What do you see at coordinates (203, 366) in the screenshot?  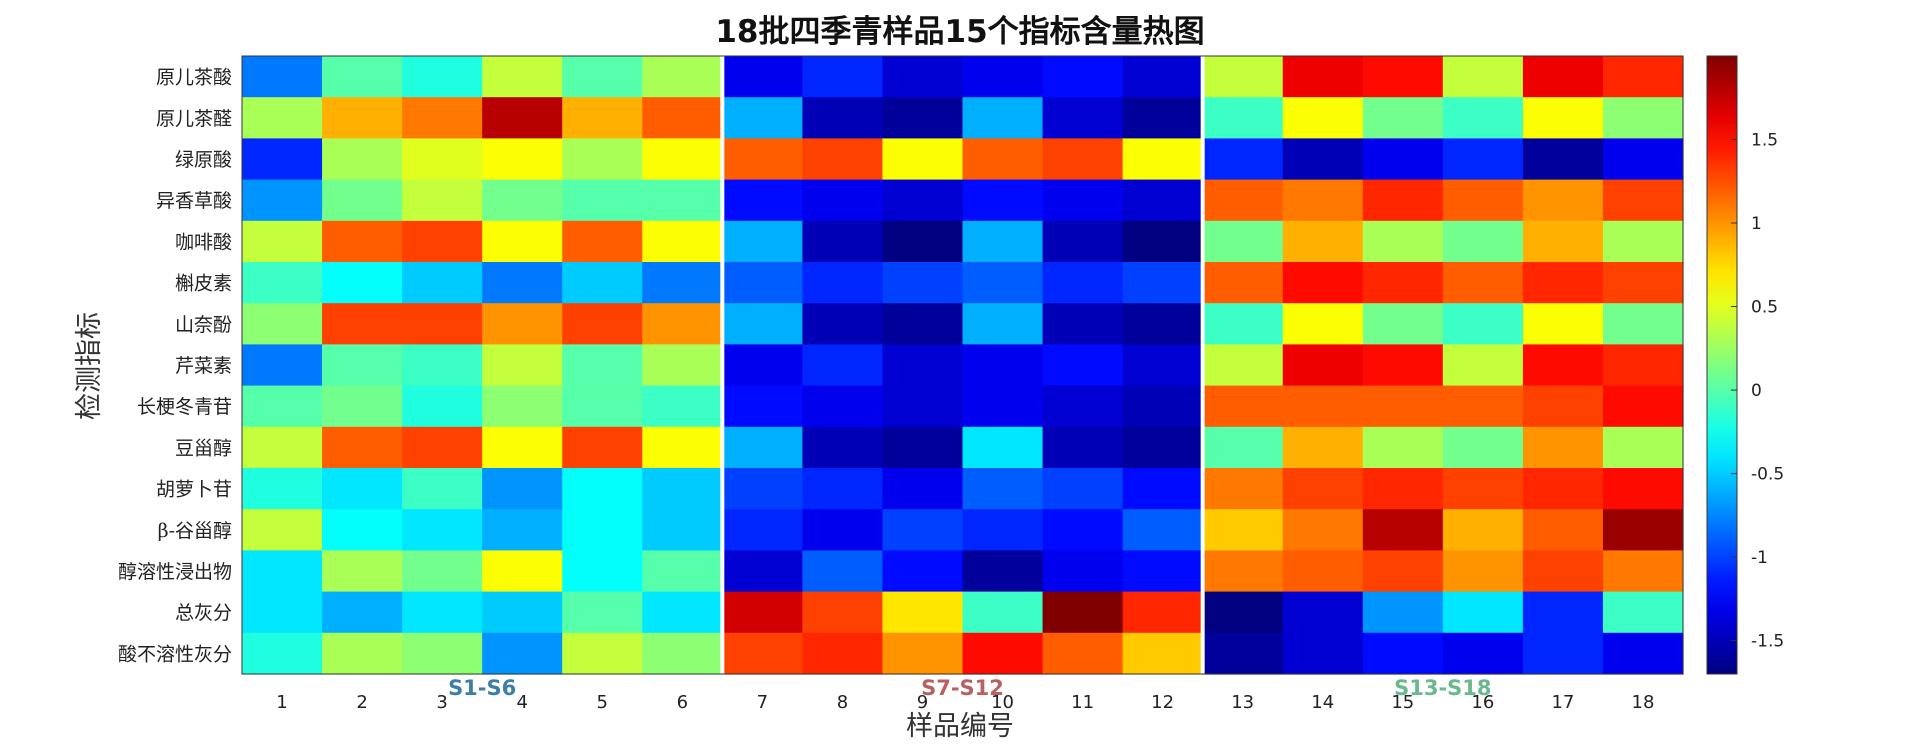 I see `y-tick-label-8: 芹菜素` at bounding box center [203, 366].